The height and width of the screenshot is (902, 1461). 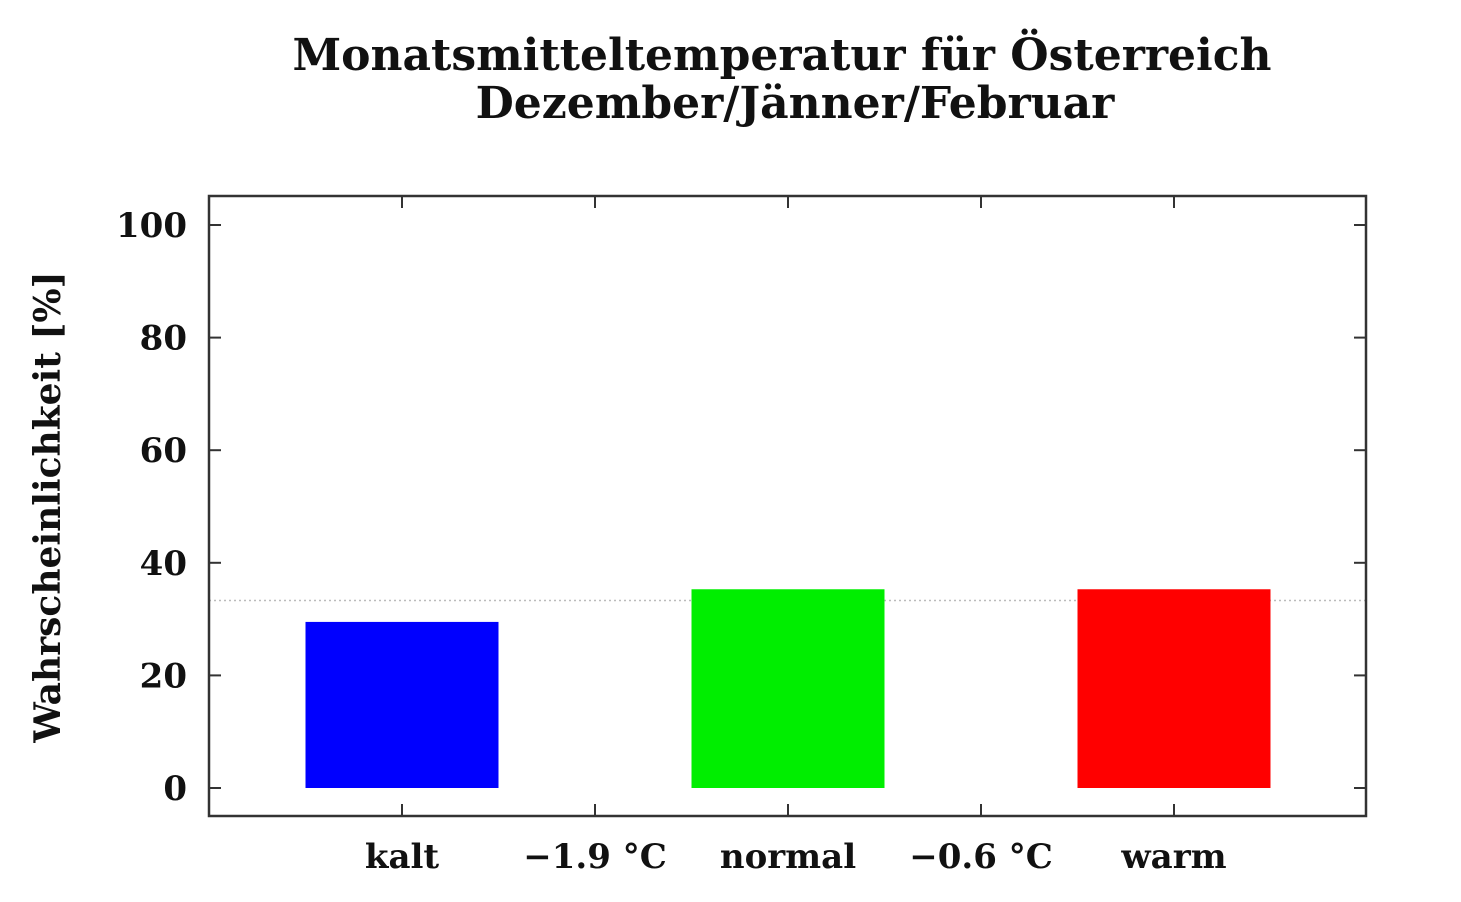 What do you see at coordinates (48, 507) in the screenshot?
I see `y-axis-label: Wahrscheinlichkeit [%]` at bounding box center [48, 507].